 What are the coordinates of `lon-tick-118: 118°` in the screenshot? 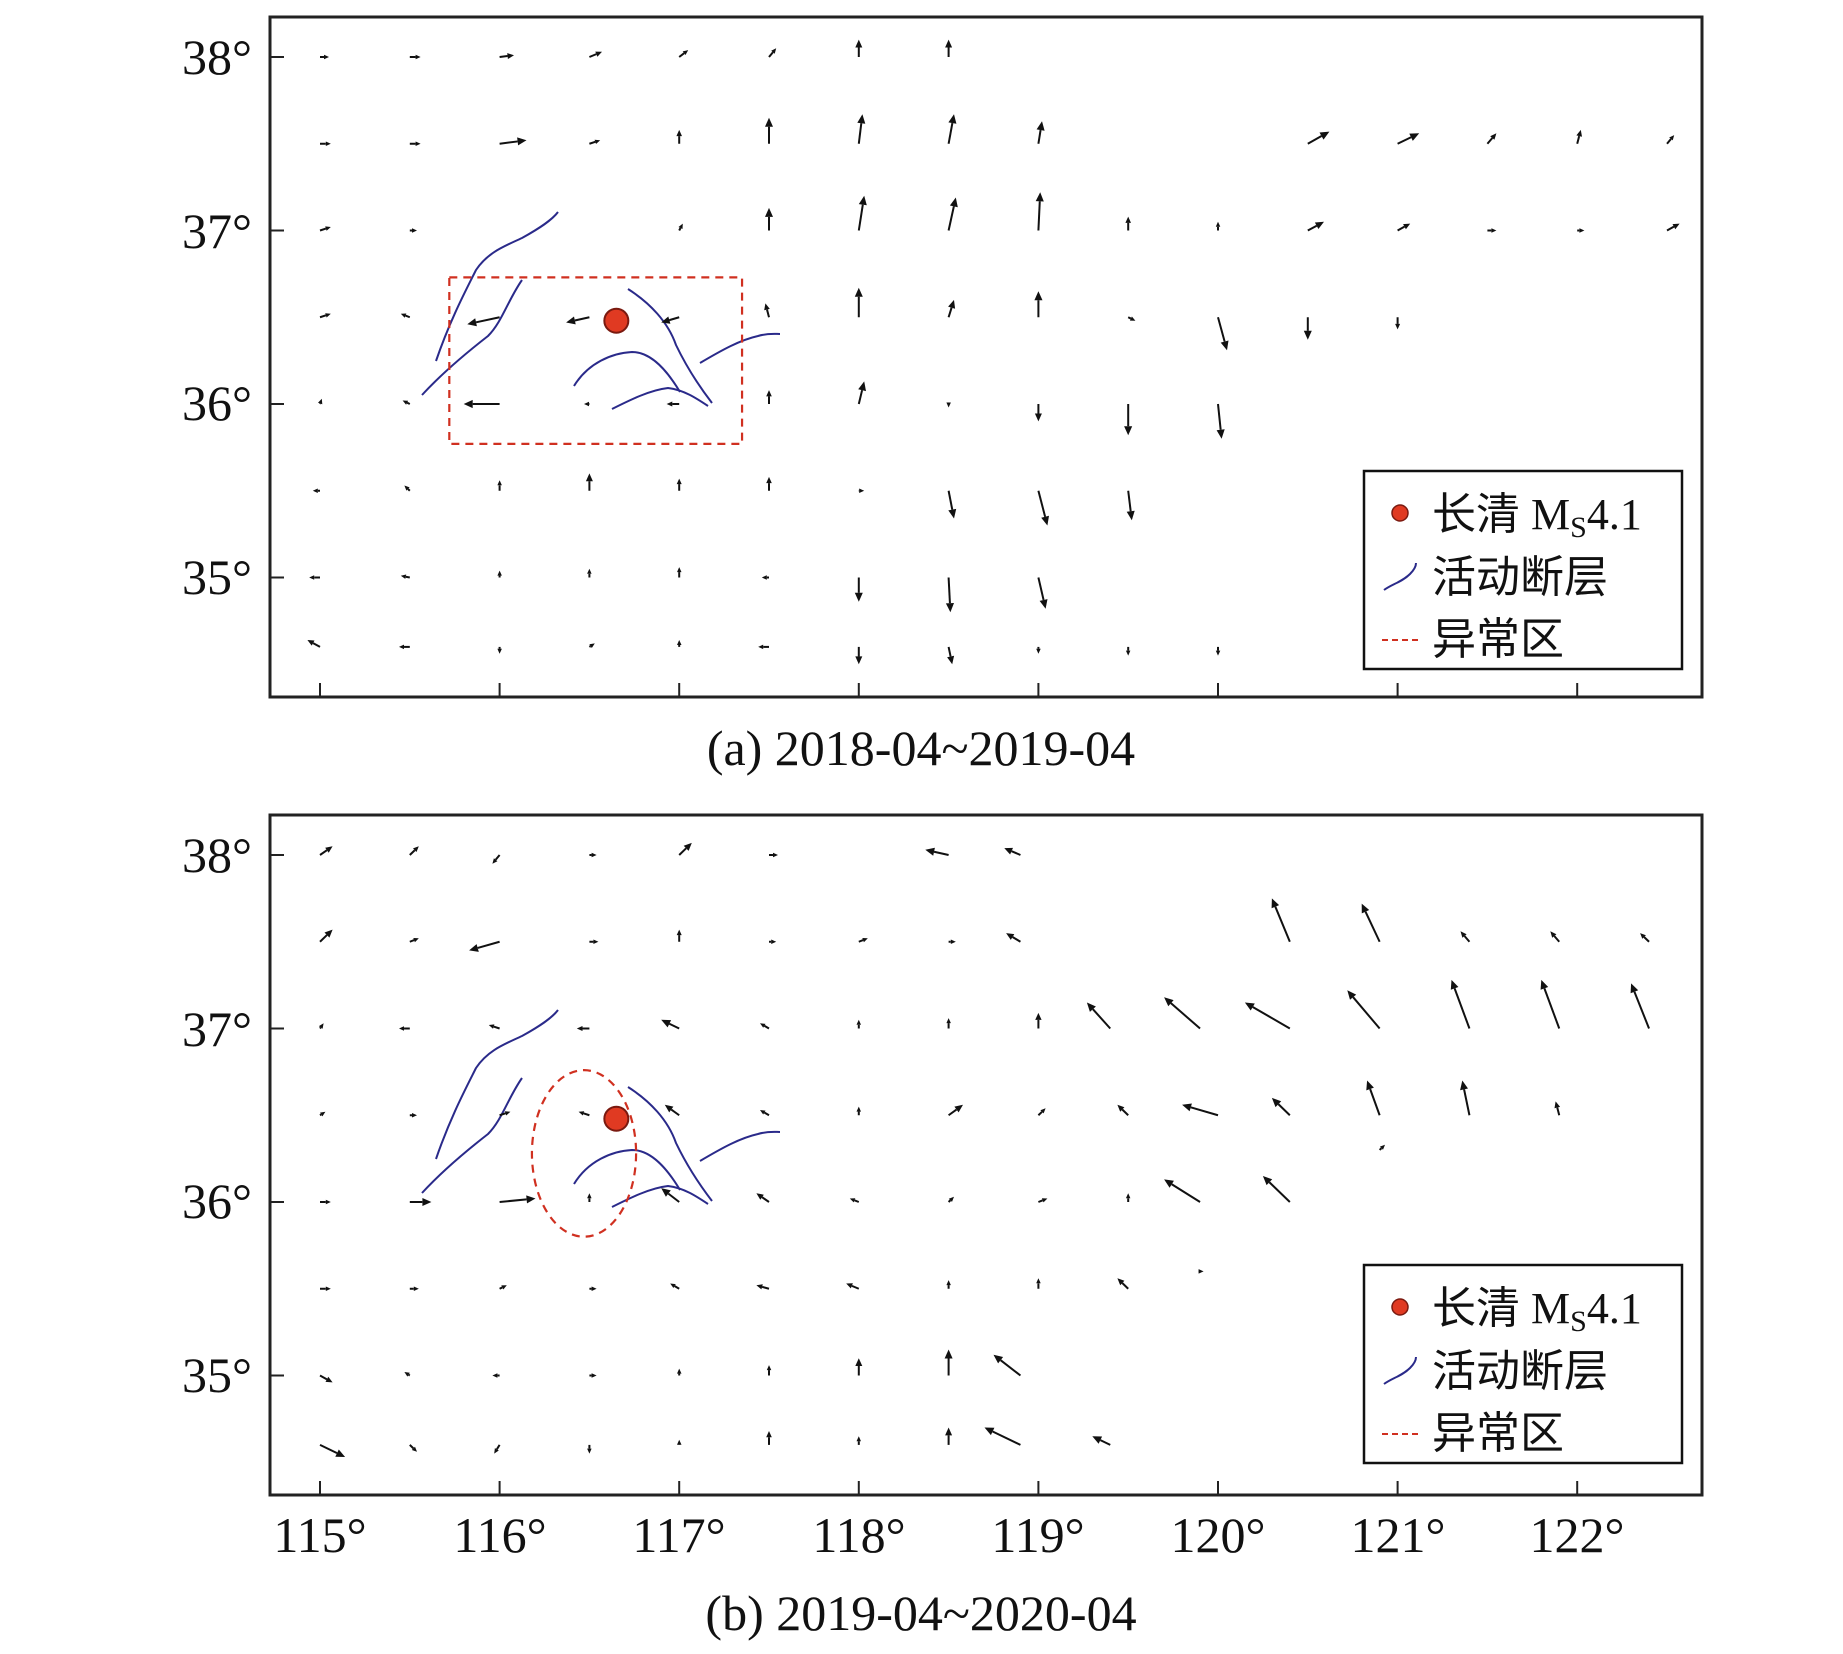 It's located at (858, 1535).